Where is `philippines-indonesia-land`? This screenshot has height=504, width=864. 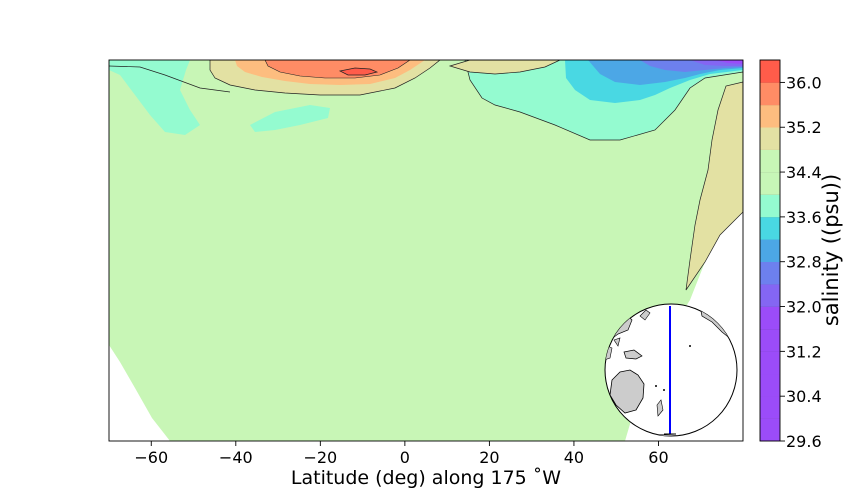 philippines-indonesia-land is located at coordinates (613, 349).